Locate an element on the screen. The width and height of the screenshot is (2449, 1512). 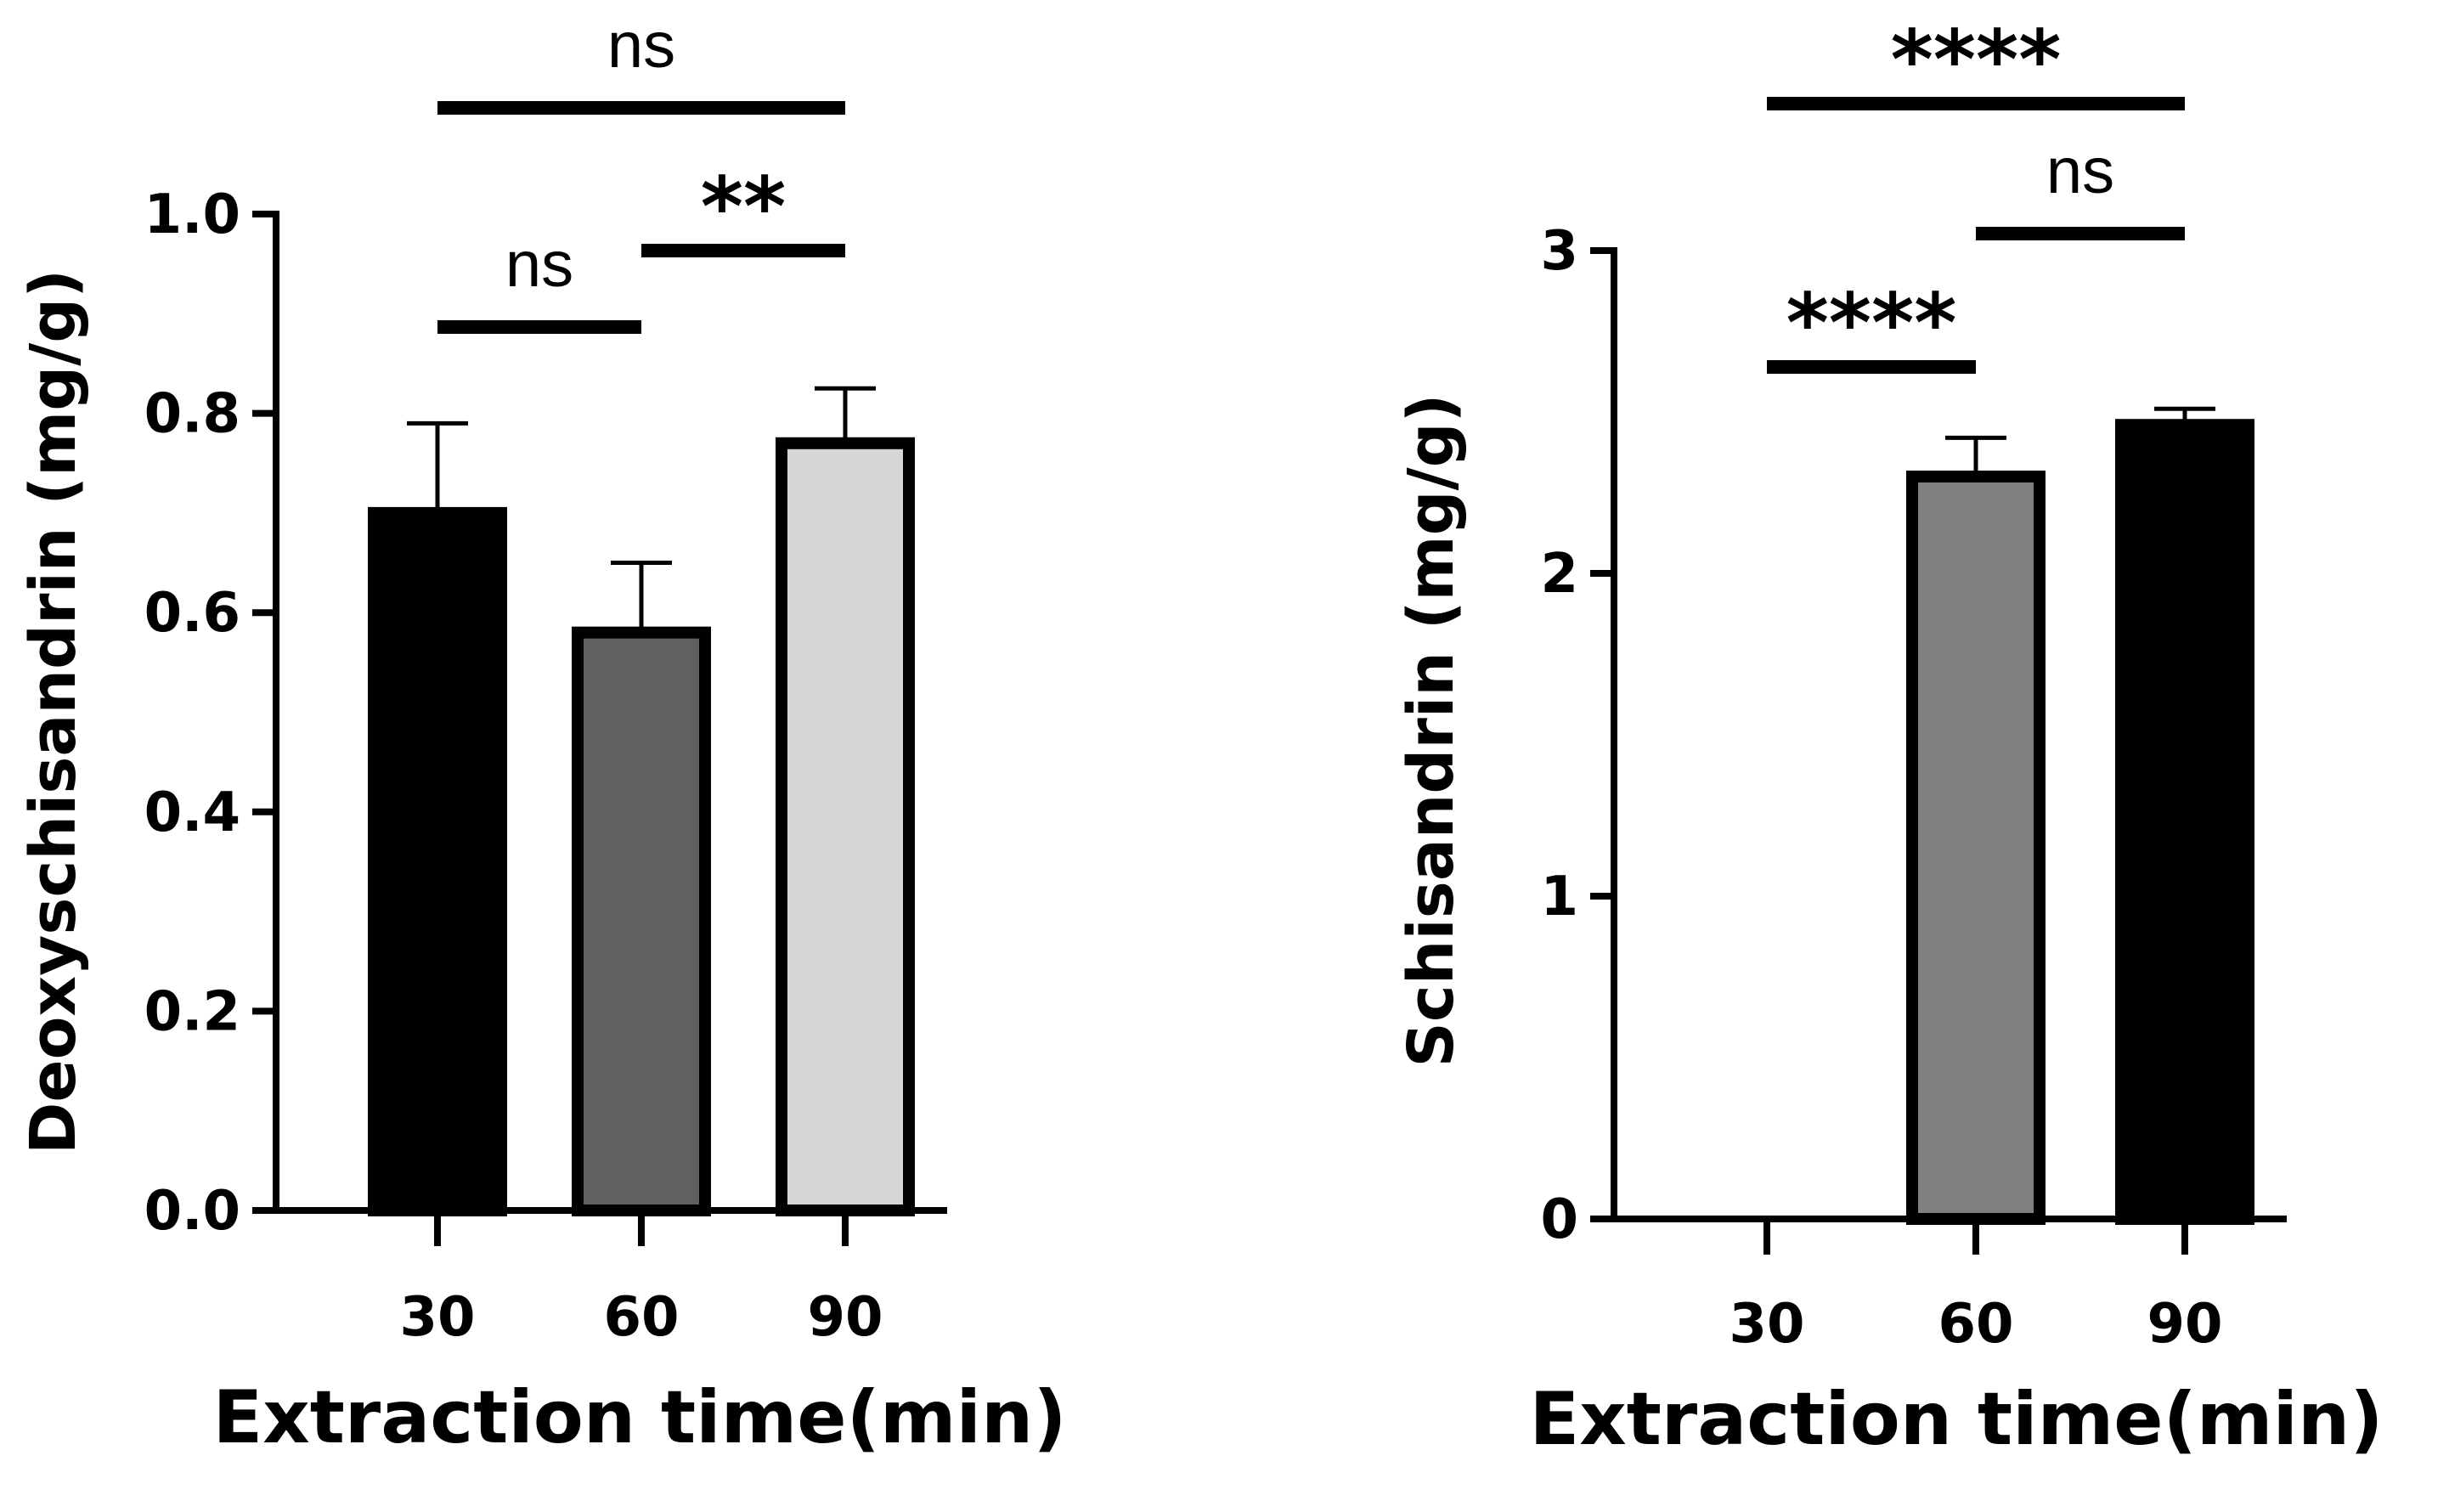
y-tick-label: 1.0 is located at coordinates (192, 214).